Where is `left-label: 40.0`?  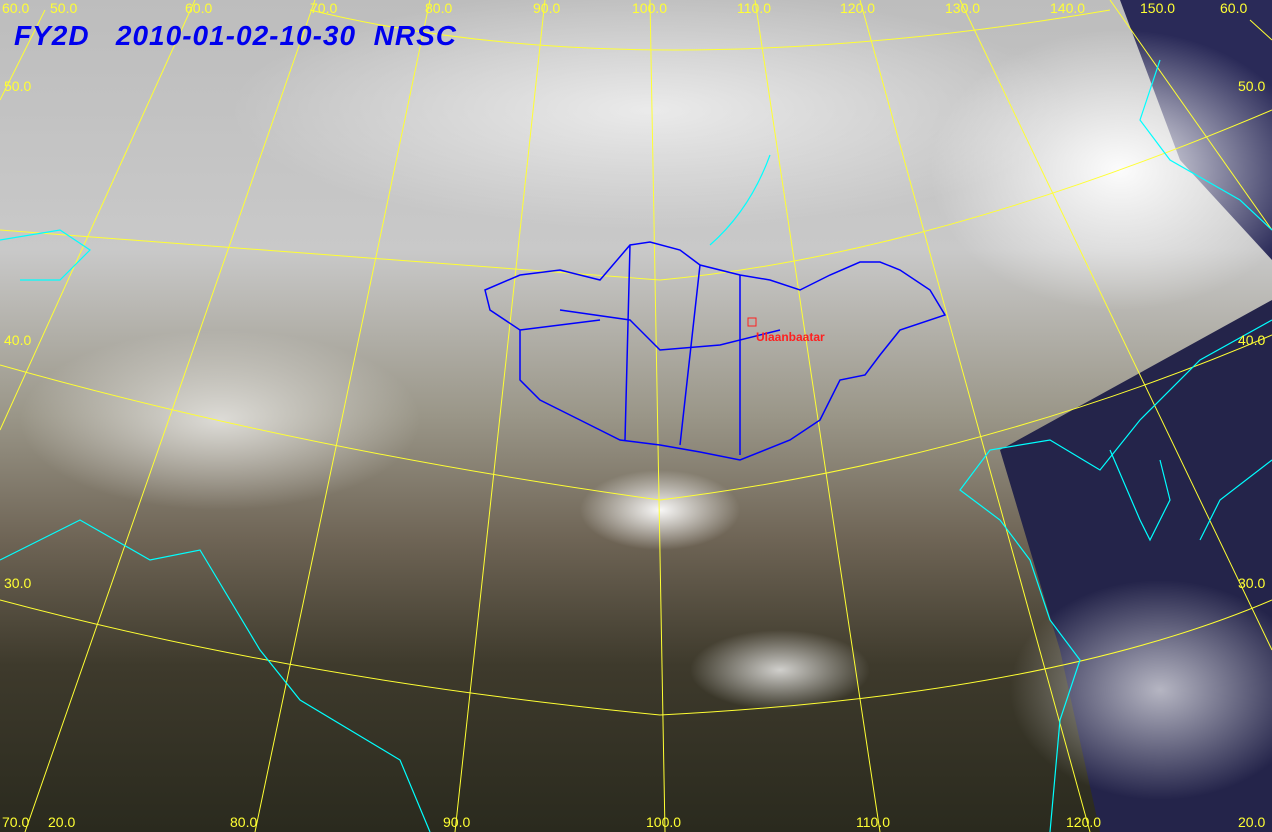 left-label: 40.0 is located at coordinates (18, 340).